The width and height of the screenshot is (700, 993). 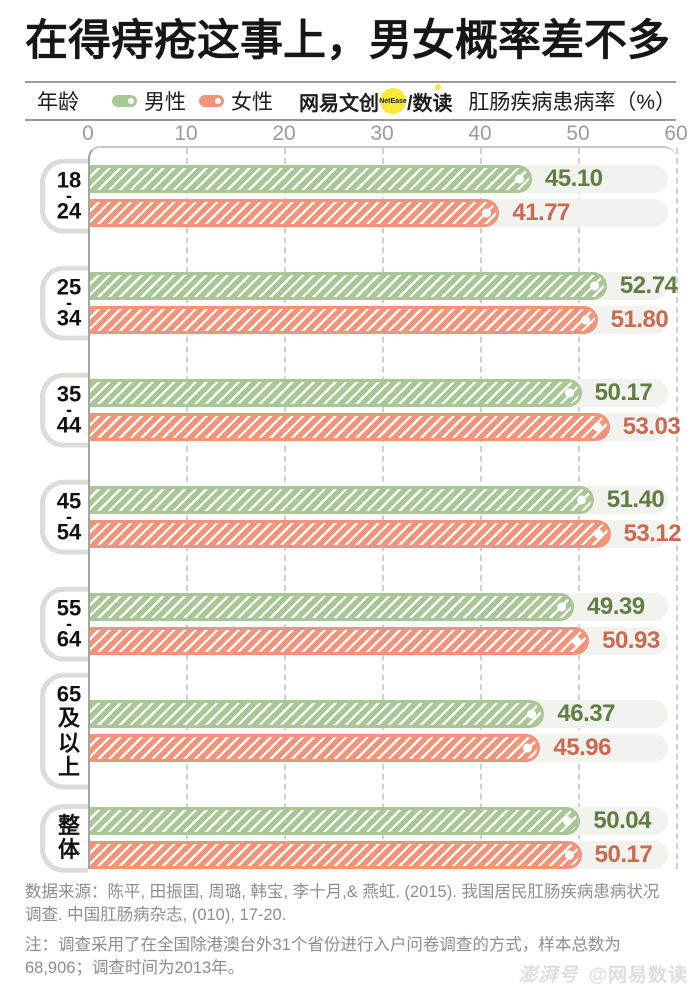 I want to click on female-legend-swatch, so click(x=211, y=101).